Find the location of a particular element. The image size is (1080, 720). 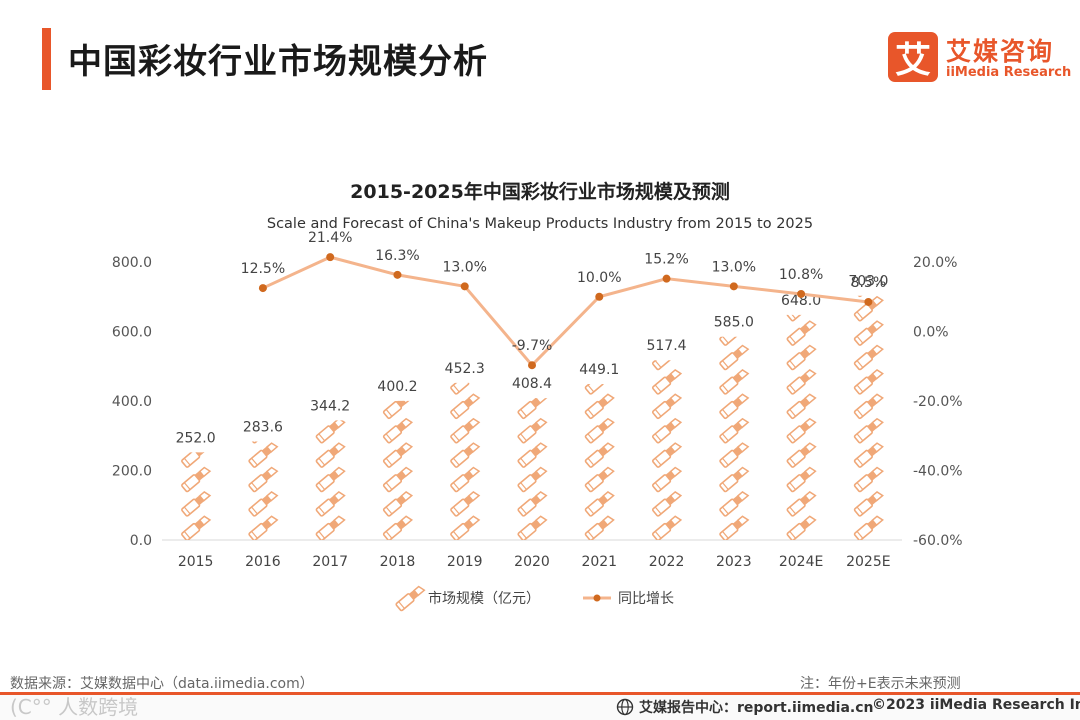

x-axis-tick: 2016 is located at coordinates (263, 562).